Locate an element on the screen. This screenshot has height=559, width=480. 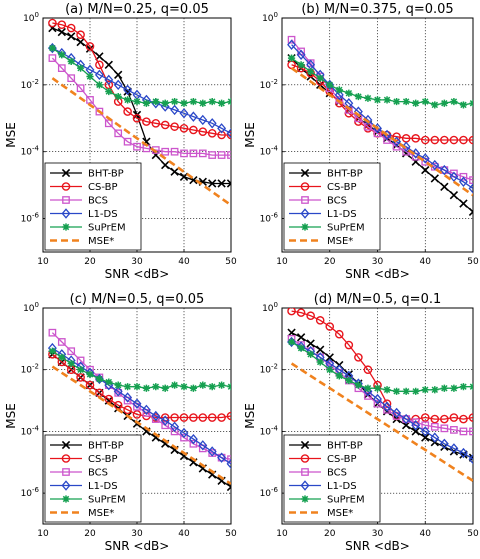
series-line-mse is located at coordinates (381, 132).